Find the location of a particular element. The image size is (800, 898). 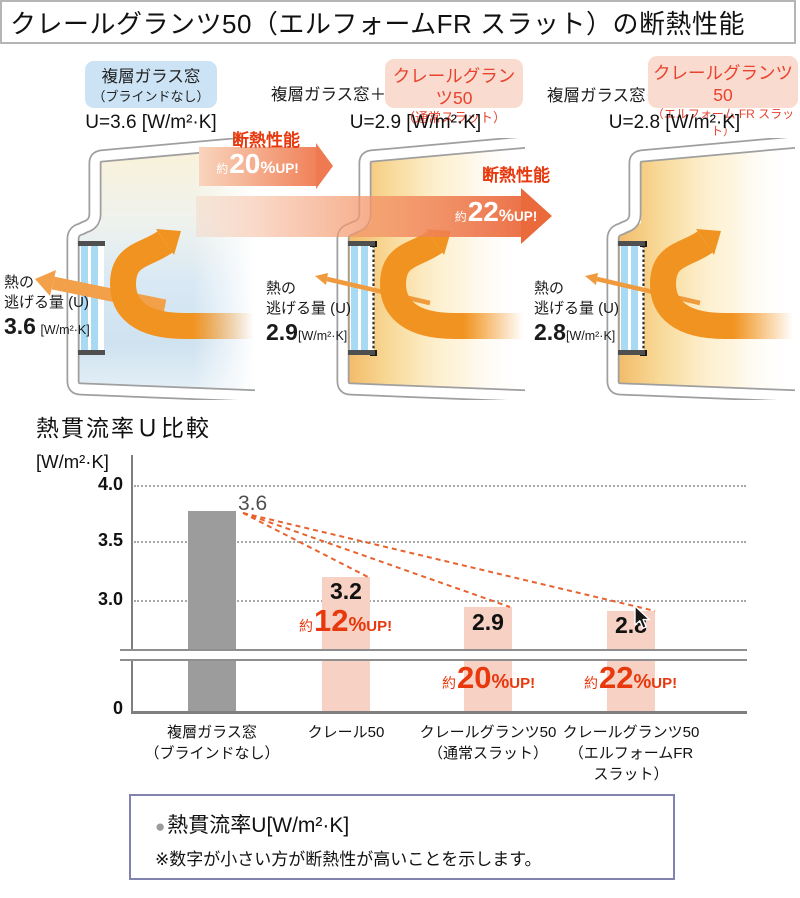

label-double-glazed-window: 複層ガラス窓 （ブラインドなし） is located at coordinates (151, 84).